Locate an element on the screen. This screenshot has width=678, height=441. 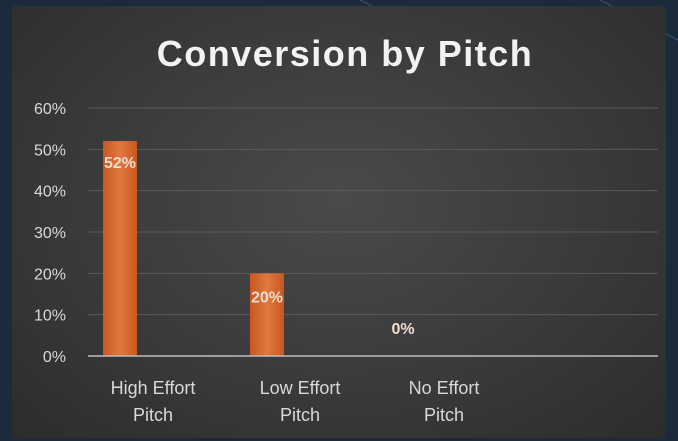
y-tick-label: 60% is located at coordinates (50, 109).